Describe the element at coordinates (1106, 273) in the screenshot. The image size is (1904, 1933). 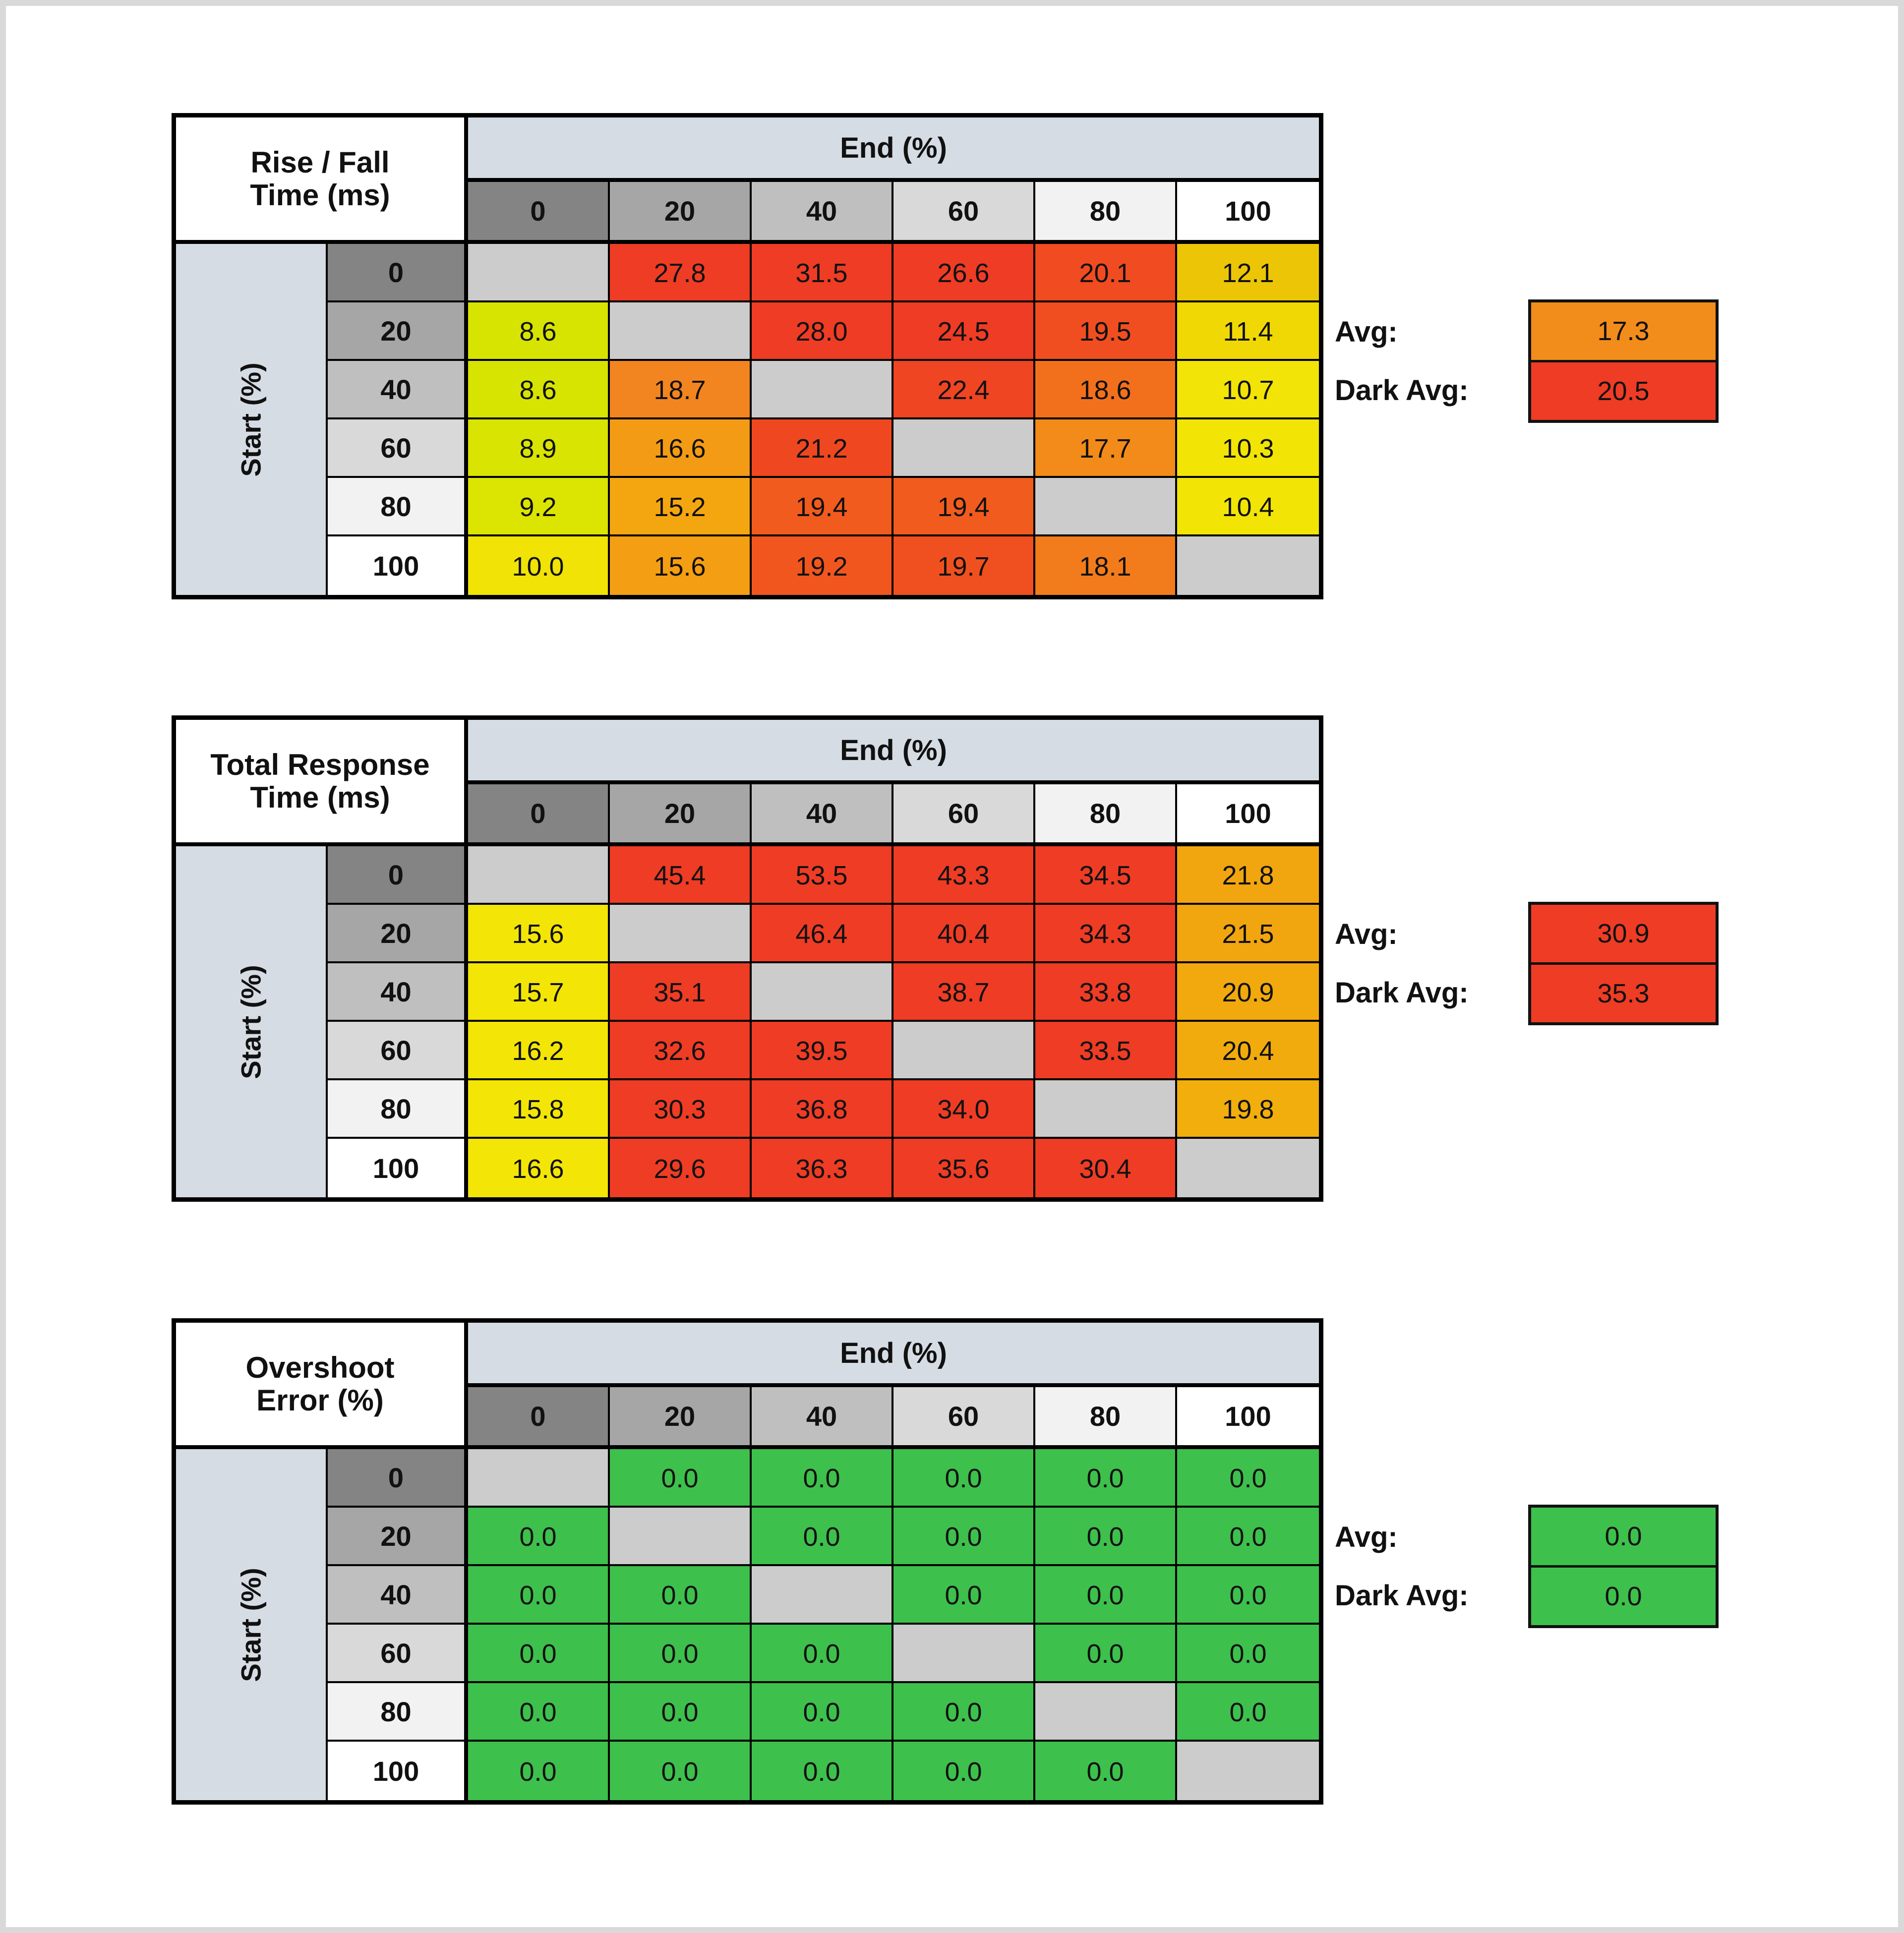
I see `value-cell: 20.1` at that location.